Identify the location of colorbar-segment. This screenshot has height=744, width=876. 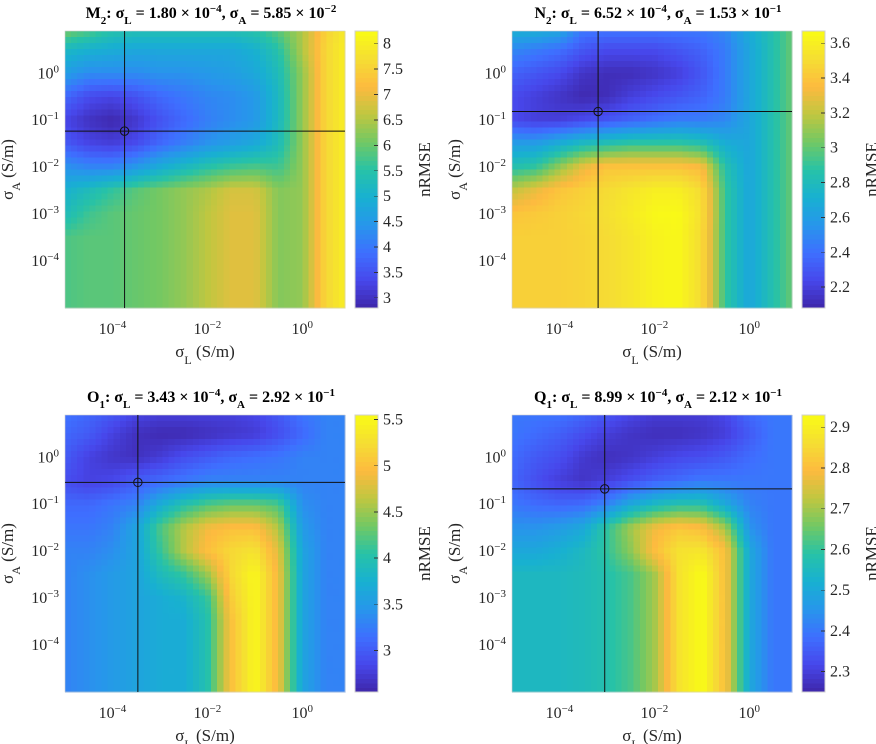
(813, 255).